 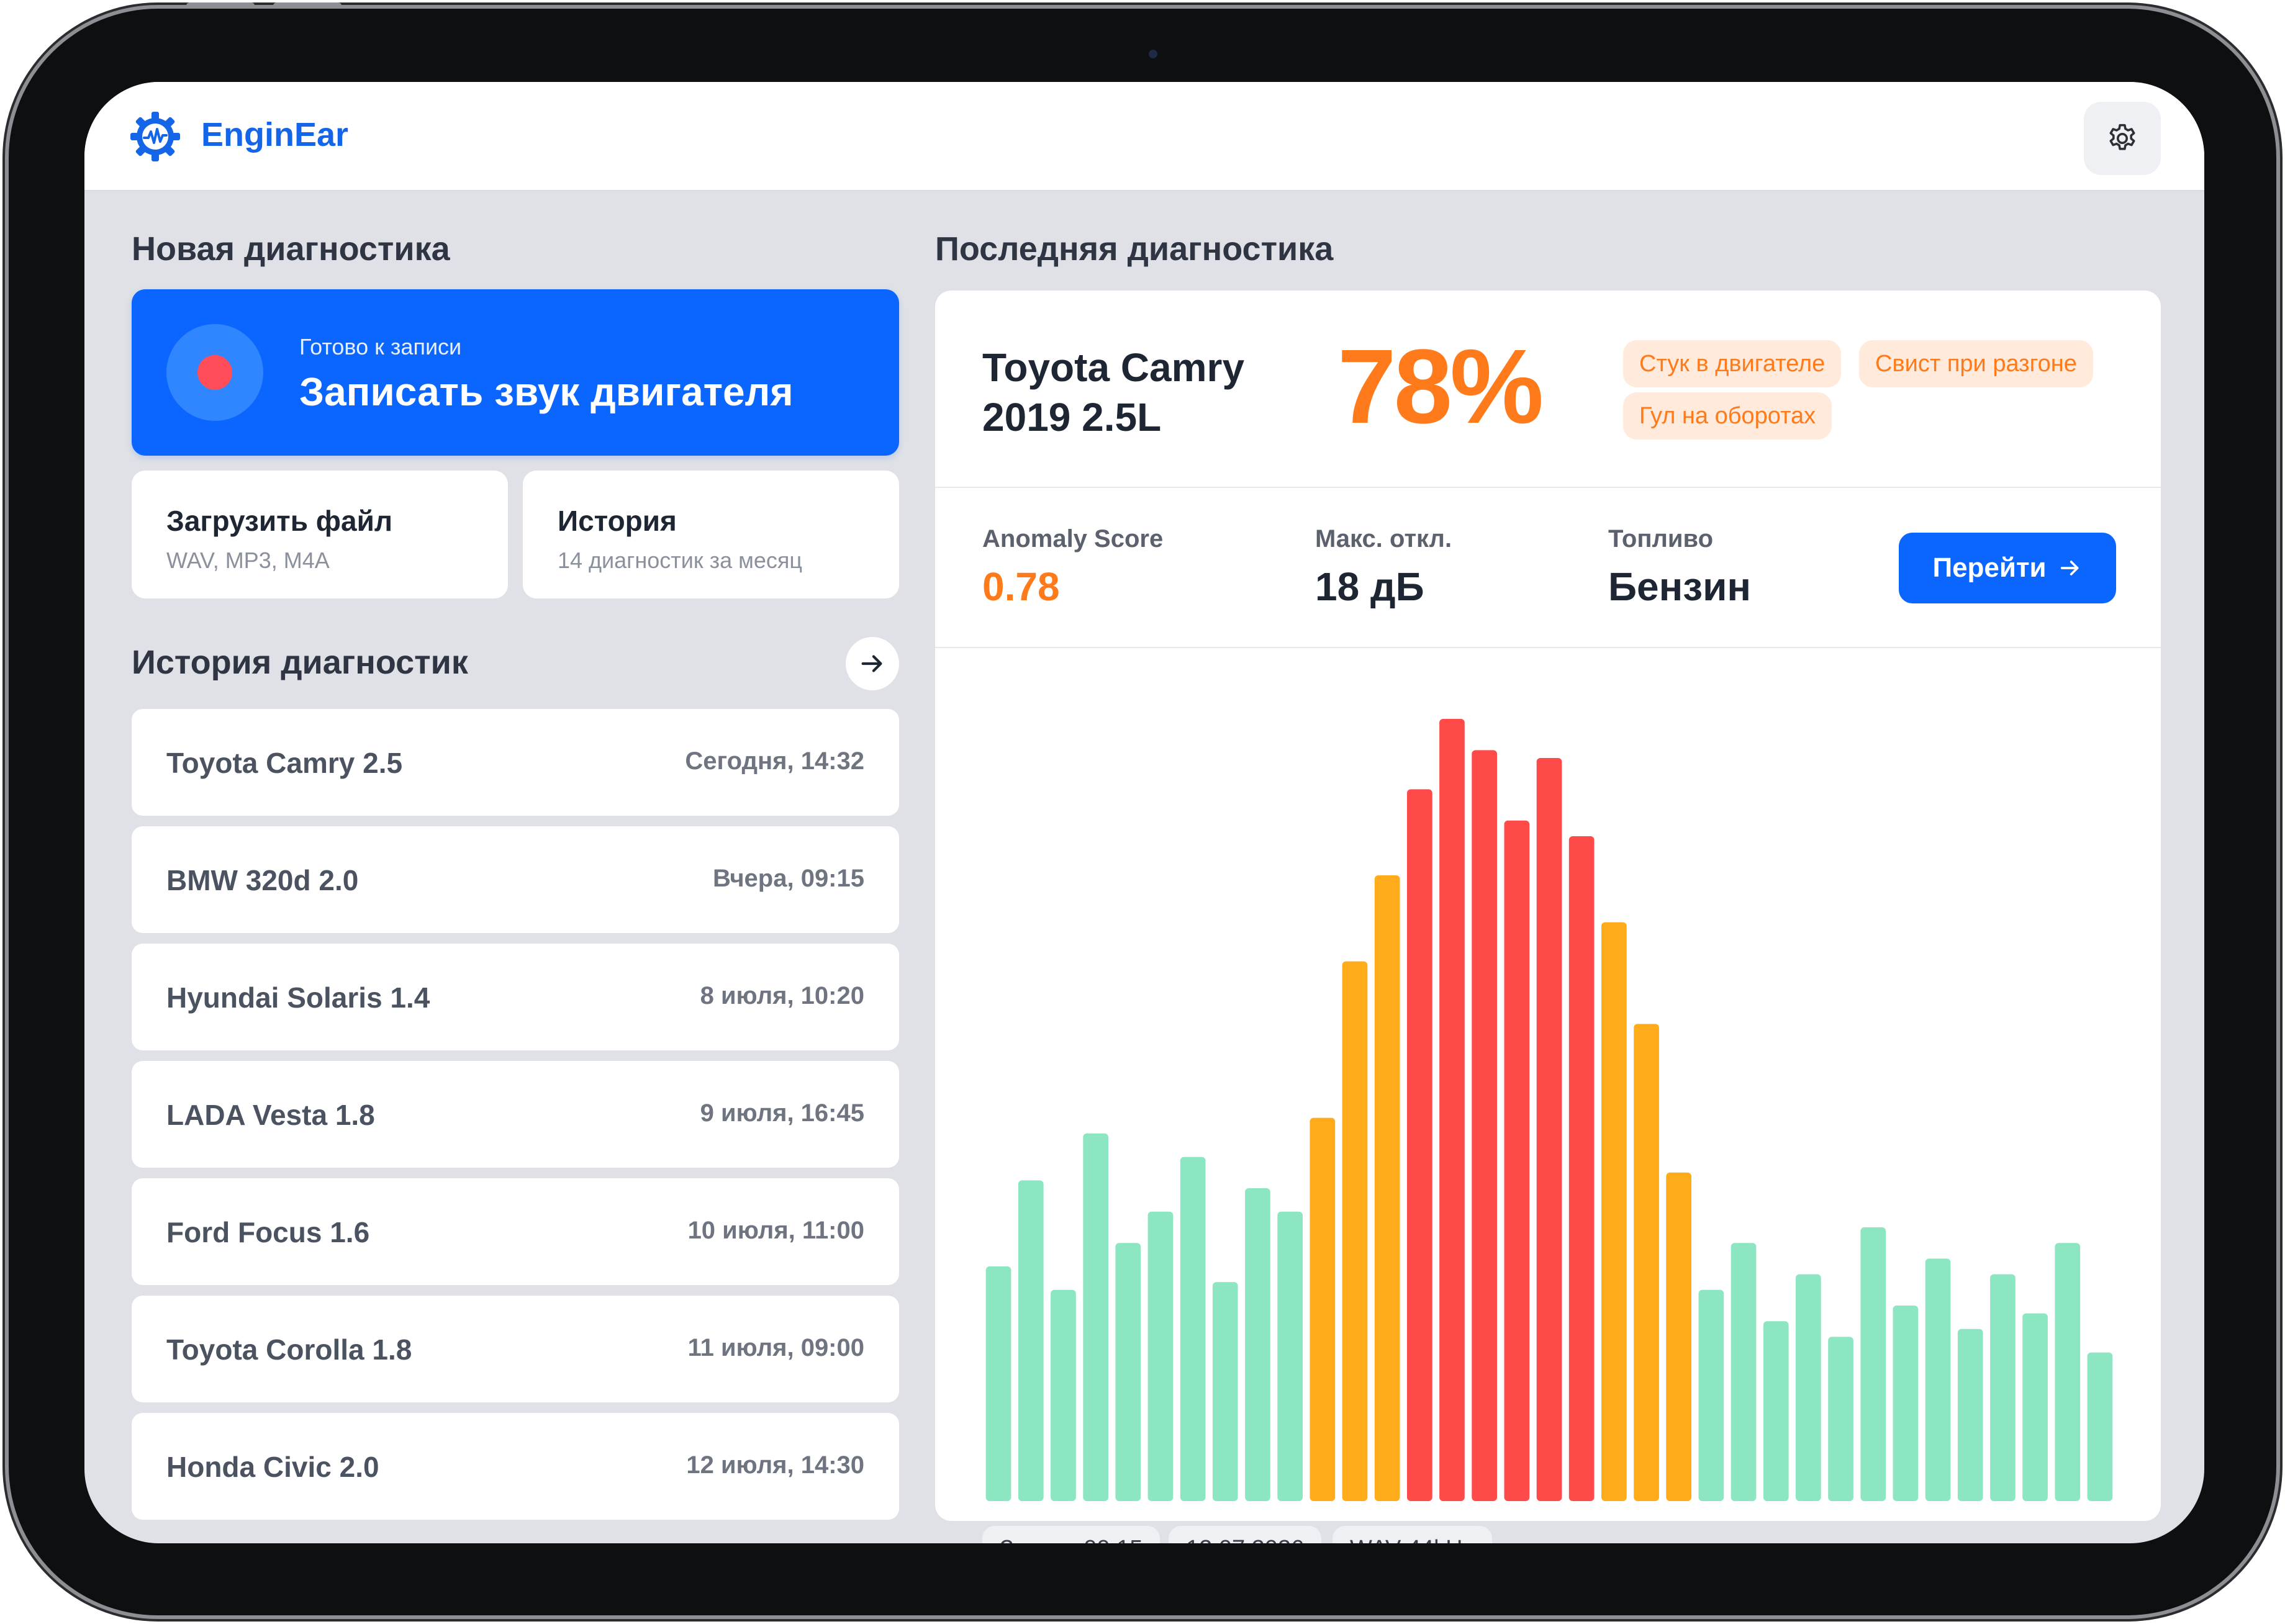 What do you see at coordinates (516, 997) in the screenshot?
I see `history-row: Hyundai Solaris 1.4 8 июля, 10:20` at bounding box center [516, 997].